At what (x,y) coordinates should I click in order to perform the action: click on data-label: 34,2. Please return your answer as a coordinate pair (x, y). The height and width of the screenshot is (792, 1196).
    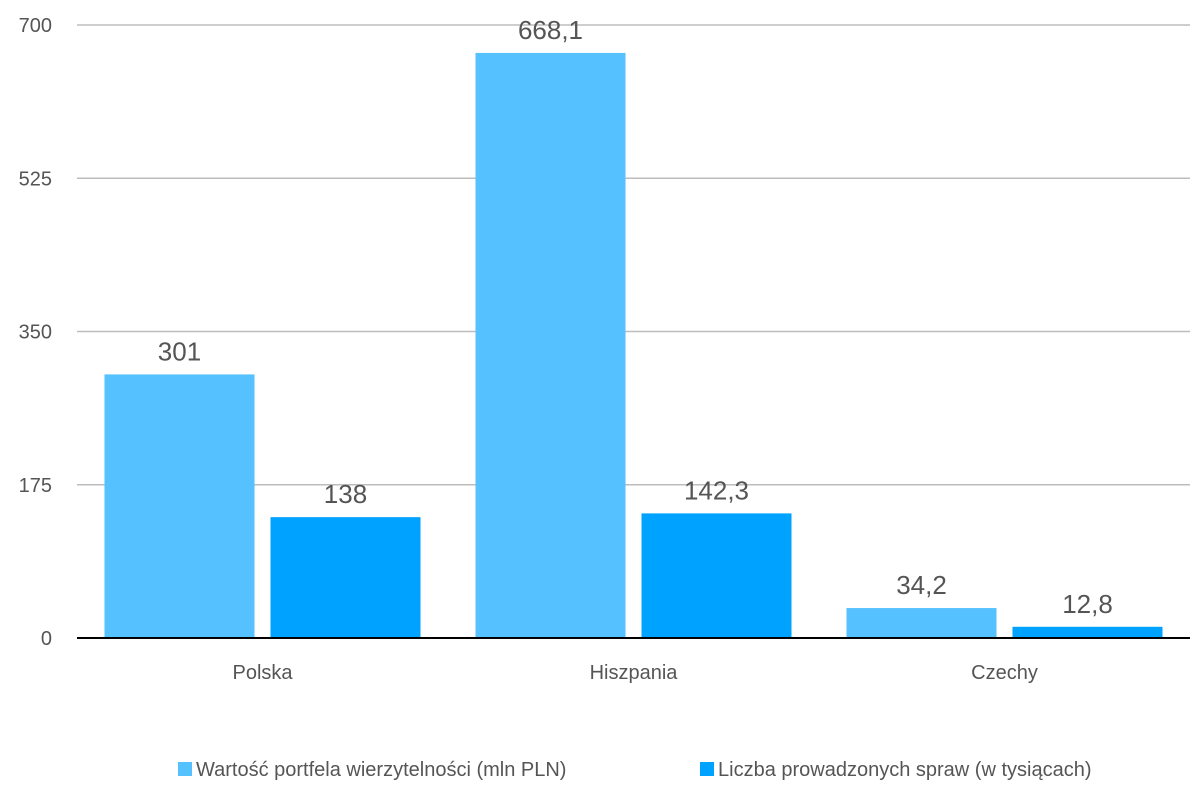
    Looking at the image, I should click on (921, 585).